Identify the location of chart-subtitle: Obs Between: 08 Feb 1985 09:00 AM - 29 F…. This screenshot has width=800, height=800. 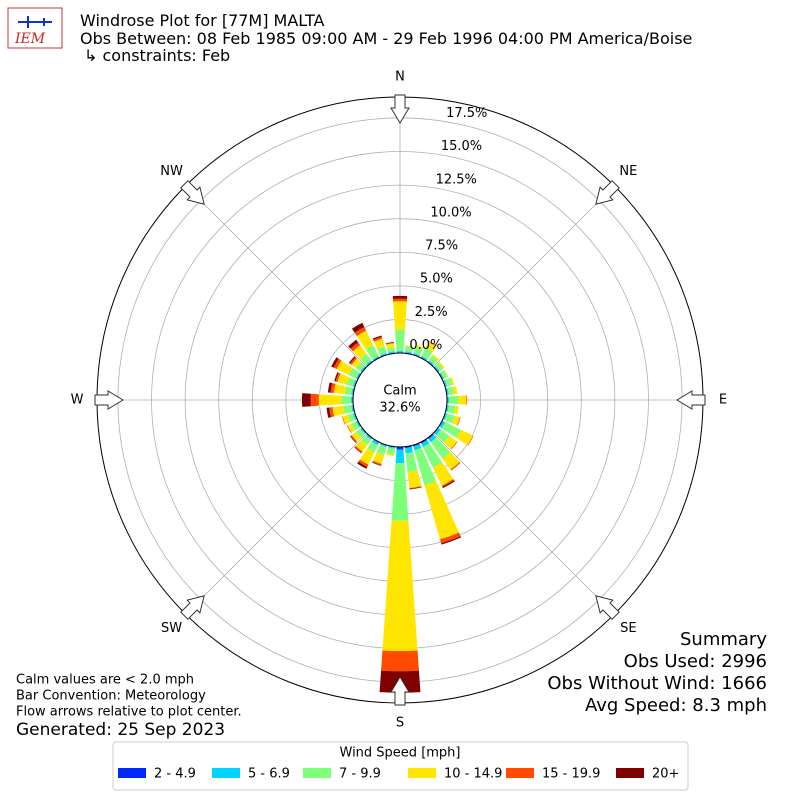
(386, 38).